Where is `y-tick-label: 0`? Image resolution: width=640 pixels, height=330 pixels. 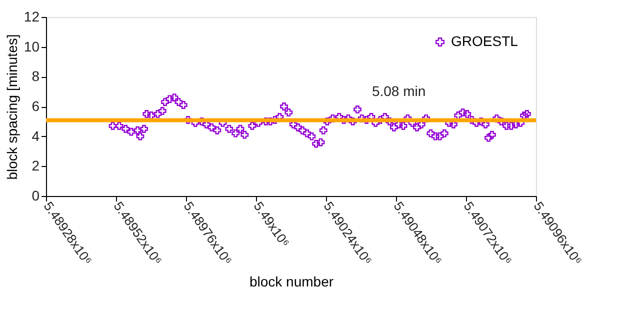
y-tick-label: 0 is located at coordinates (36, 196).